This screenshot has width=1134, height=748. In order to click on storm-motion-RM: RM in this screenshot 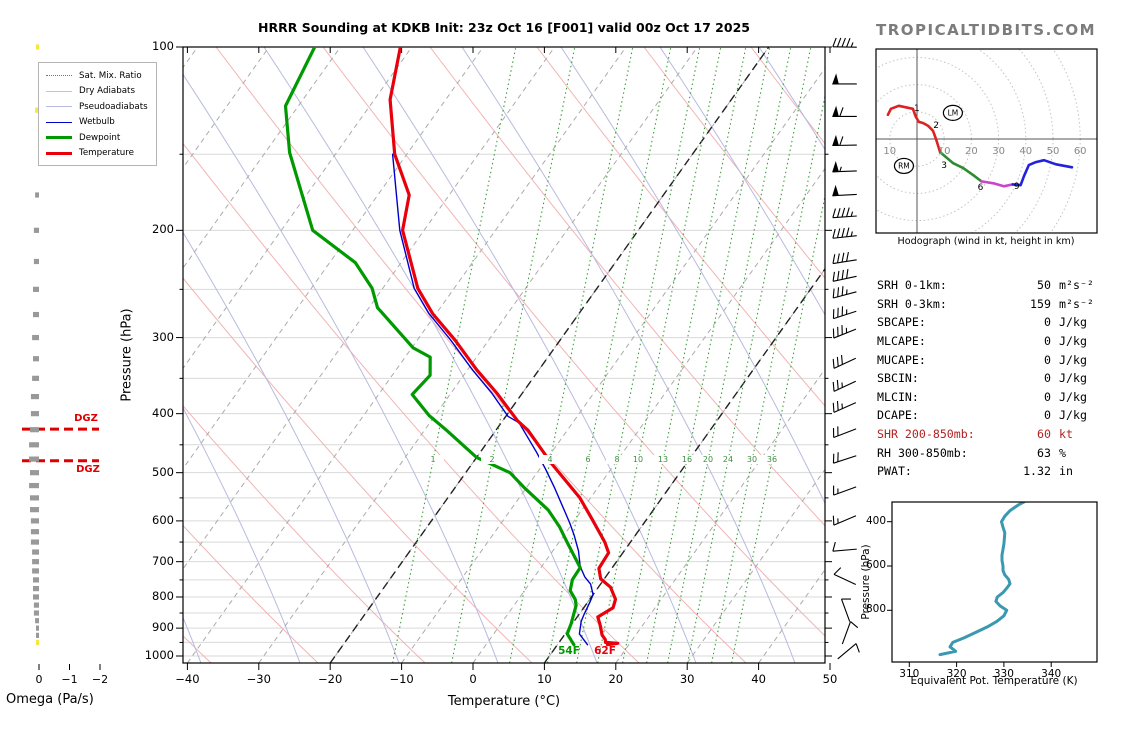, I will do `click(904, 166)`.